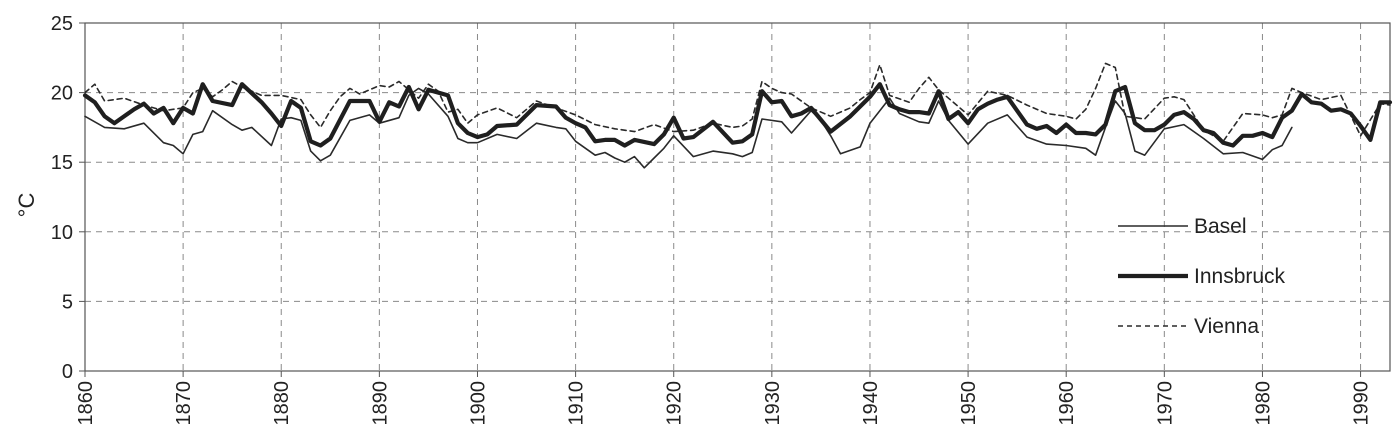 Image resolution: width=1400 pixels, height=444 pixels. Describe the element at coordinates (1220, 226) in the screenshot. I see `legend-label-basel: Basel` at that location.